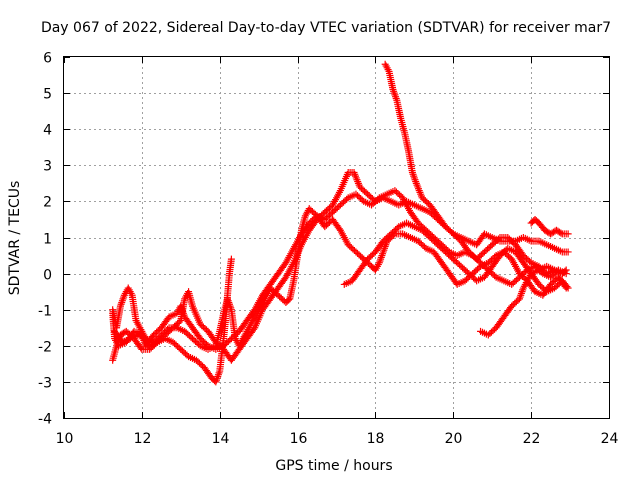 This screenshot has width=640, height=480. Describe the element at coordinates (47, 59) in the screenshot. I see `y-tick-label: 6` at that location.